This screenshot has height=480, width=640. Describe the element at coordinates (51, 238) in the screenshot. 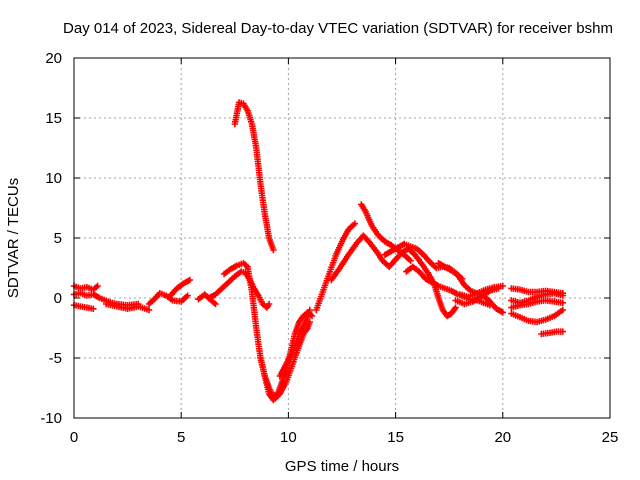

I see `y-tick-labels: -10 -5 0 5 10 15 20` at that location.